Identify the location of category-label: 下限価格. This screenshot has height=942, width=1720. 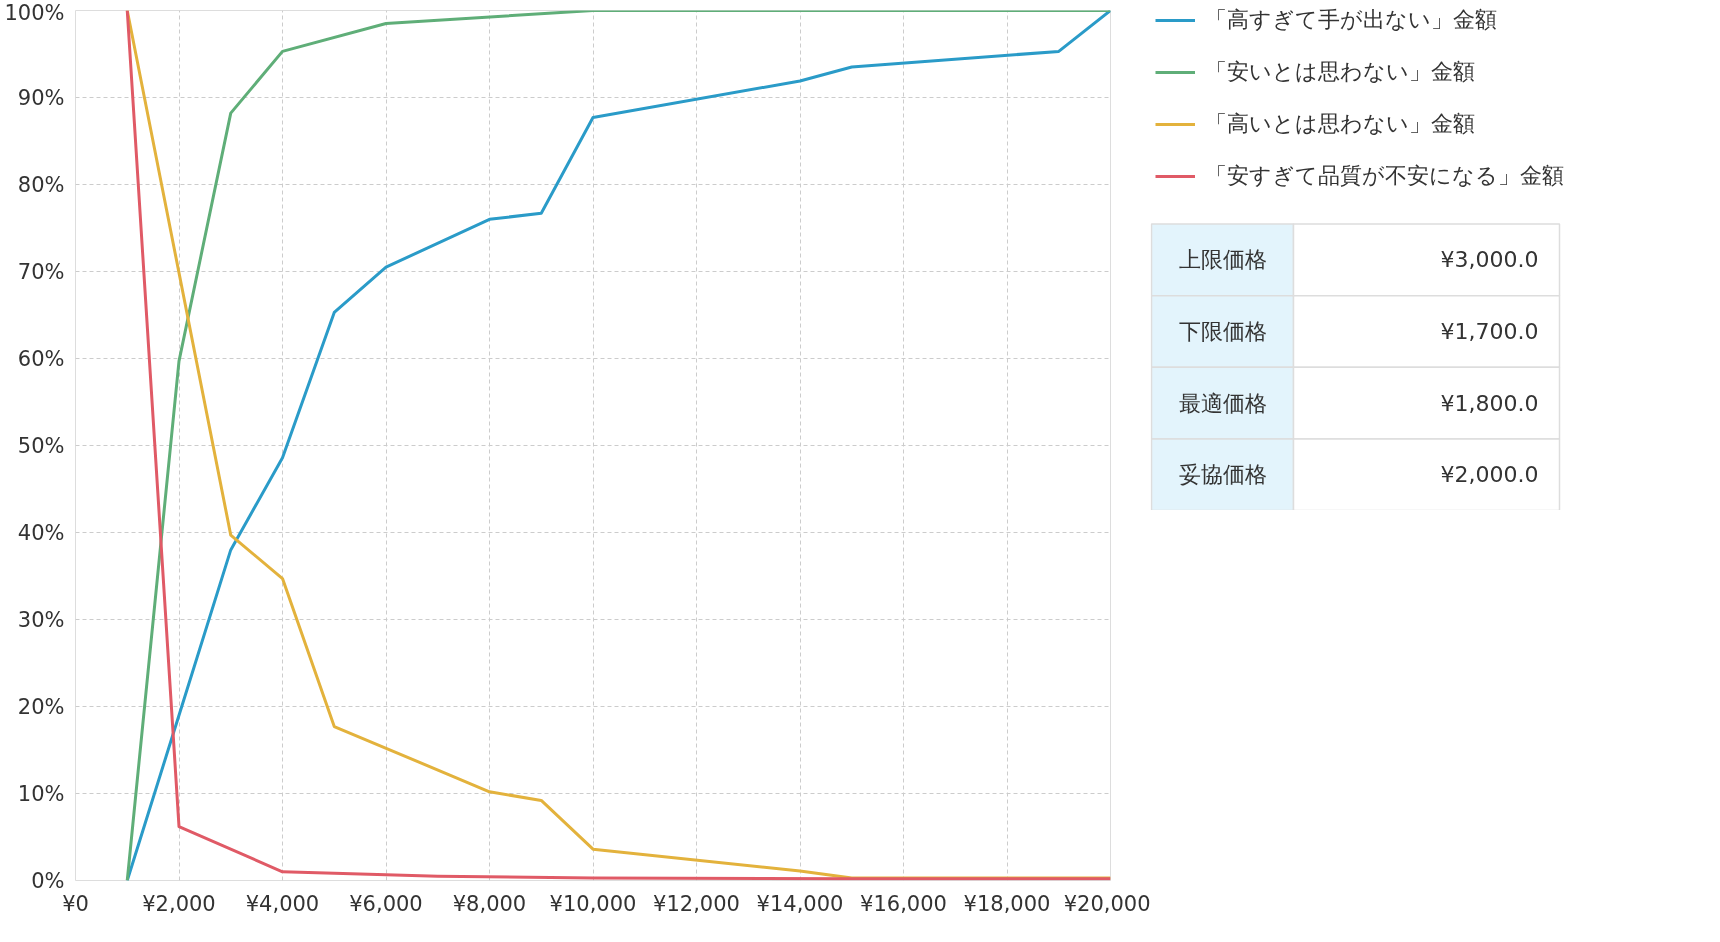
(1222, 331).